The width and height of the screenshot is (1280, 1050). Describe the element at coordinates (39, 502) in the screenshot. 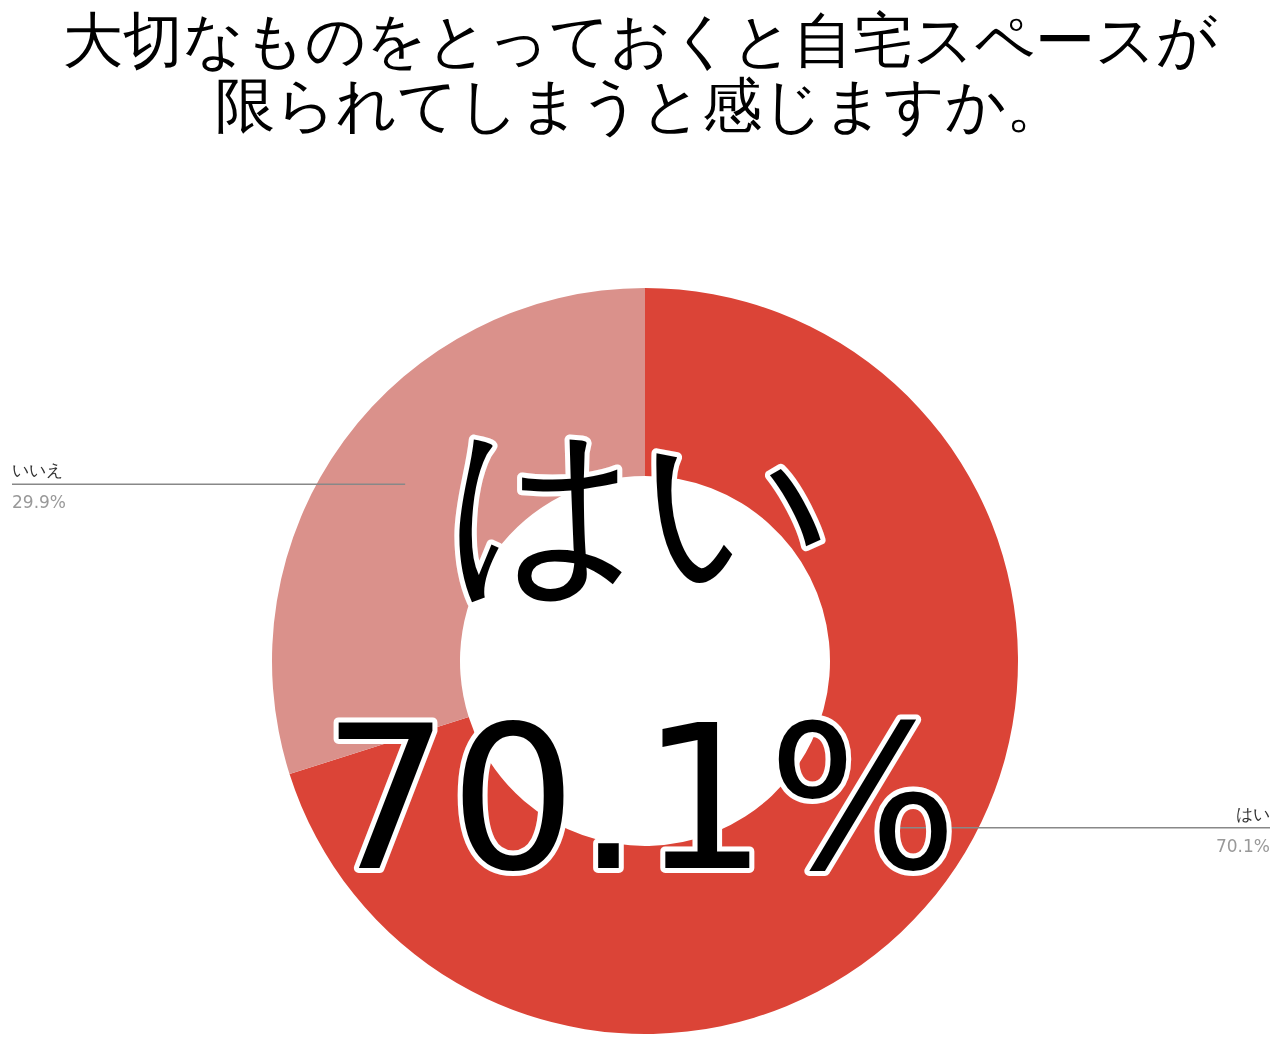

I see `data-label: 29.9%` at that location.